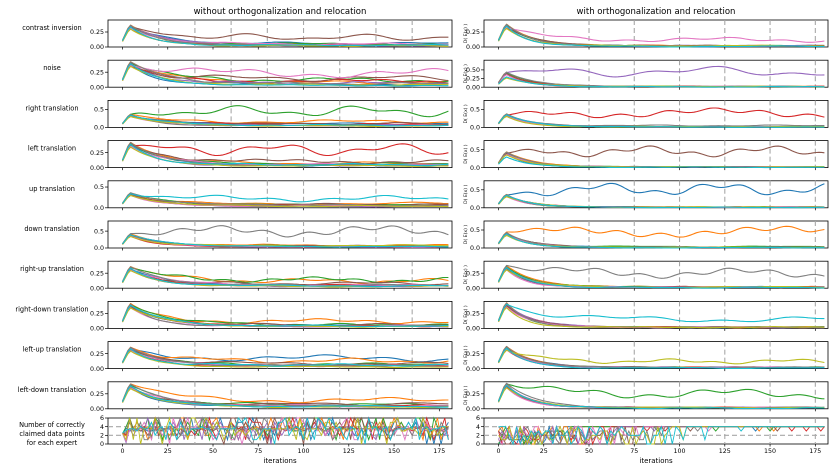  Describe the element at coordinates (725, 451) in the screenshot. I see `x-tick-label: 125` at that location.